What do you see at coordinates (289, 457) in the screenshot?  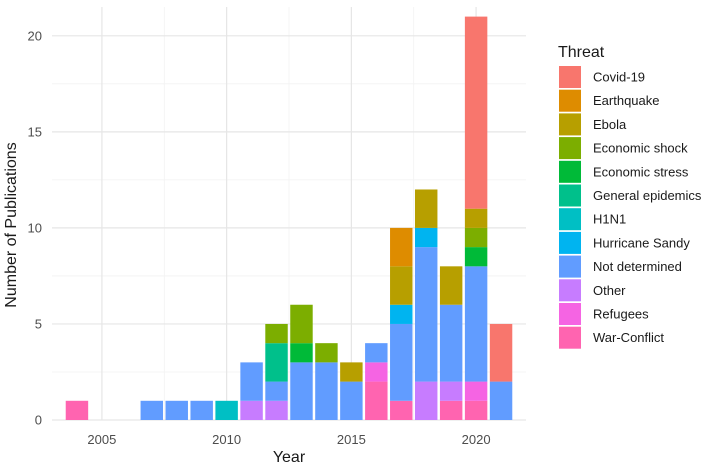 I see `x-axis-title: Year` at bounding box center [289, 457].